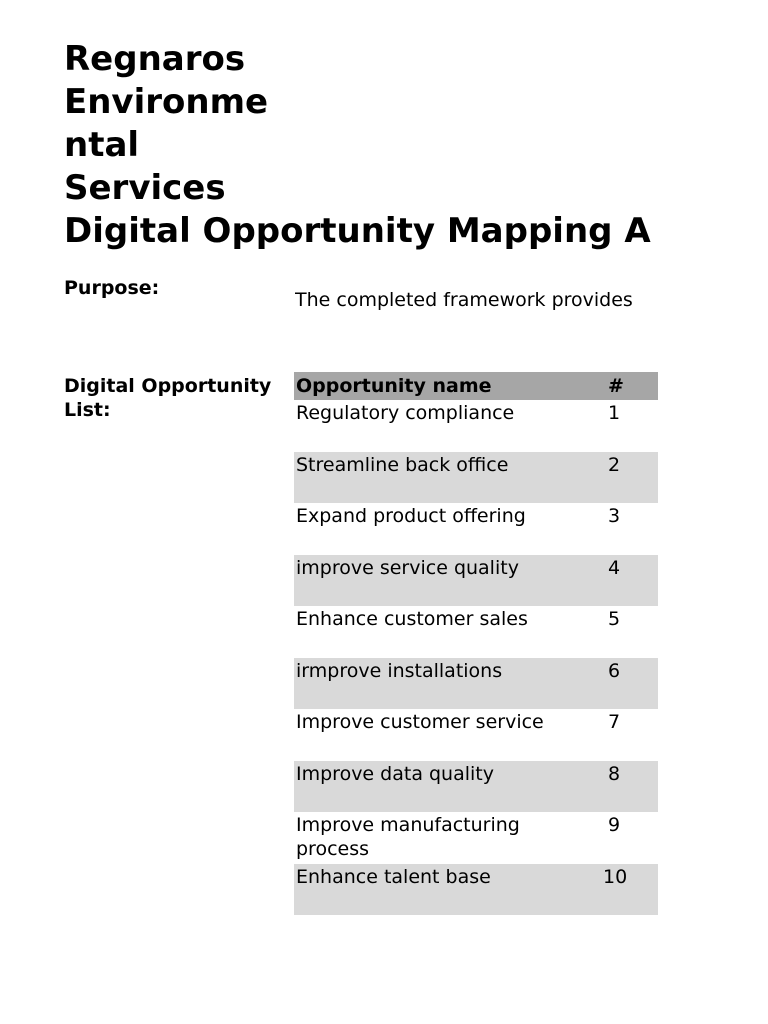 Image resolution: width=768 pixels, height=1024 pixels. I want to click on opportunity-name-cell: Expand product offering, so click(411, 516).